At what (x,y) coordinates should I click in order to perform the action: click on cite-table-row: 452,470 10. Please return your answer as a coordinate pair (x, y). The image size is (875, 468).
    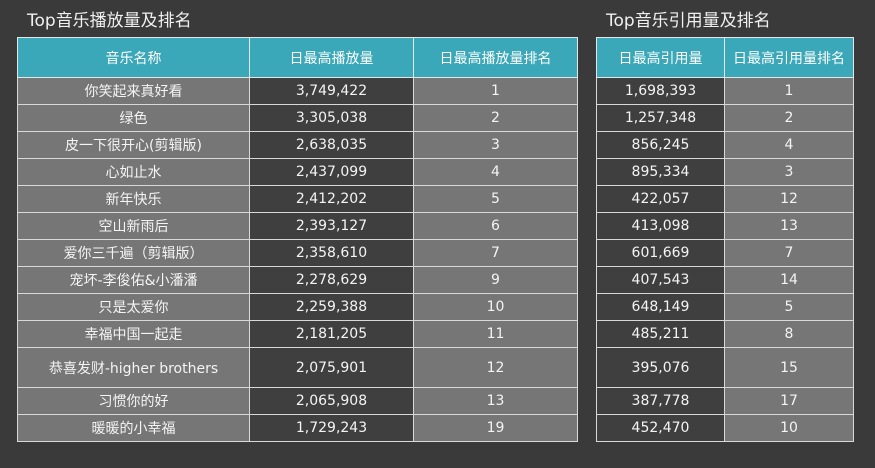
    Looking at the image, I should click on (725, 428).